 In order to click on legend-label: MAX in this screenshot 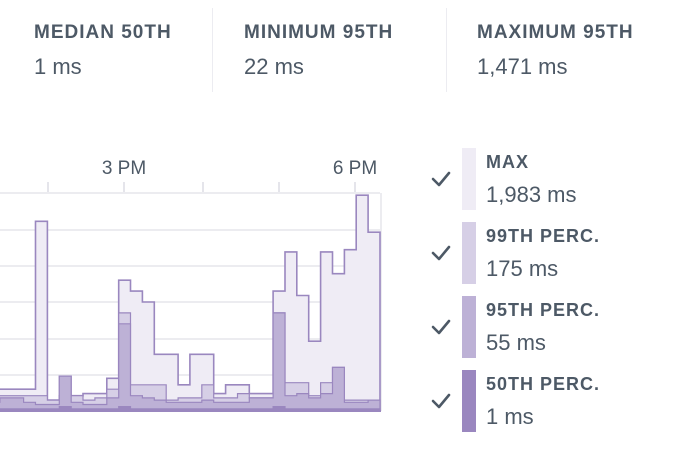, I will do `click(507, 162)`.